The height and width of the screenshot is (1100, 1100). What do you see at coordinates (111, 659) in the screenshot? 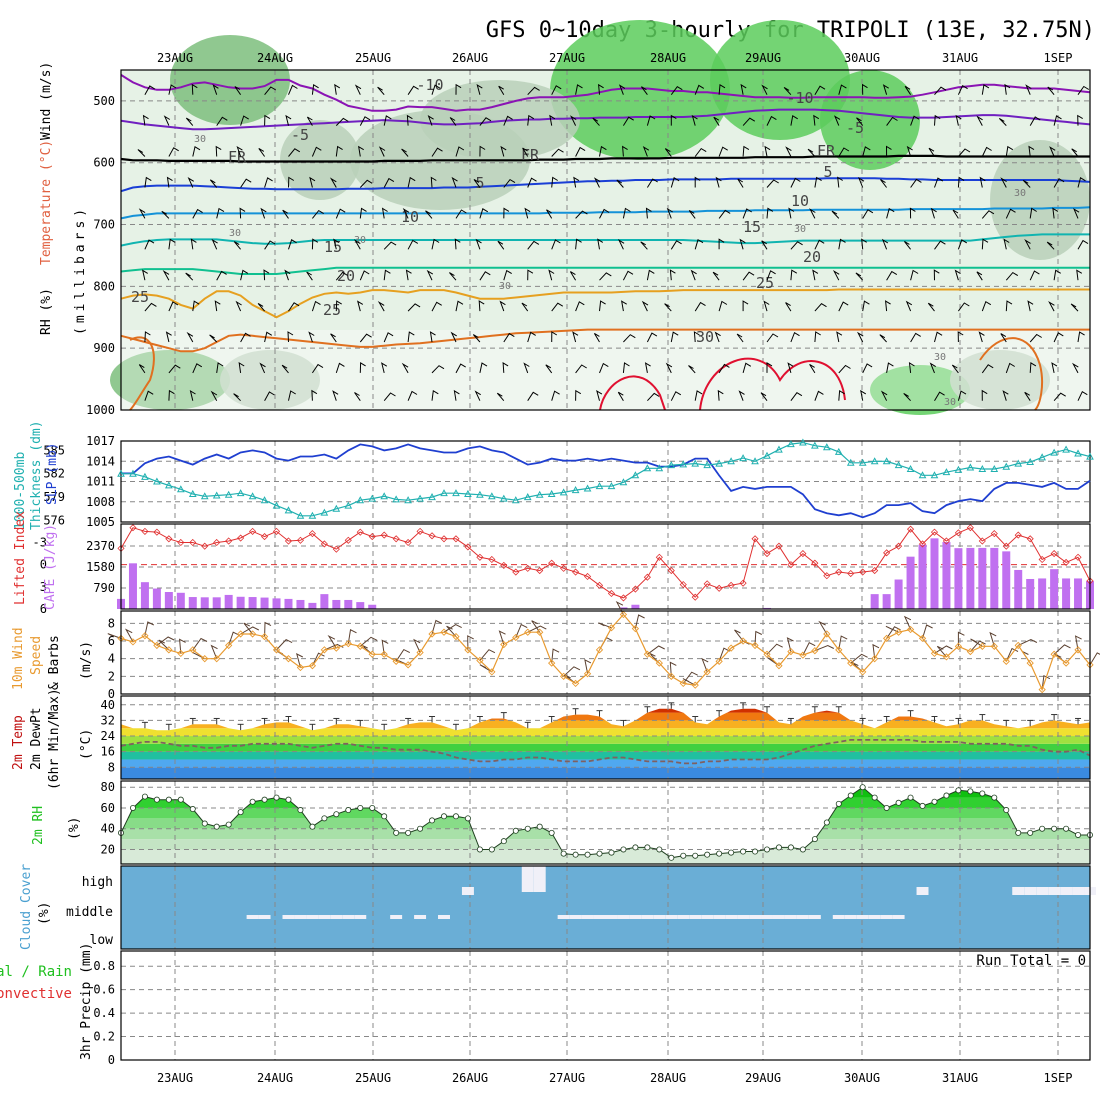
I see `wind10-ytick-2: 4` at bounding box center [111, 659].